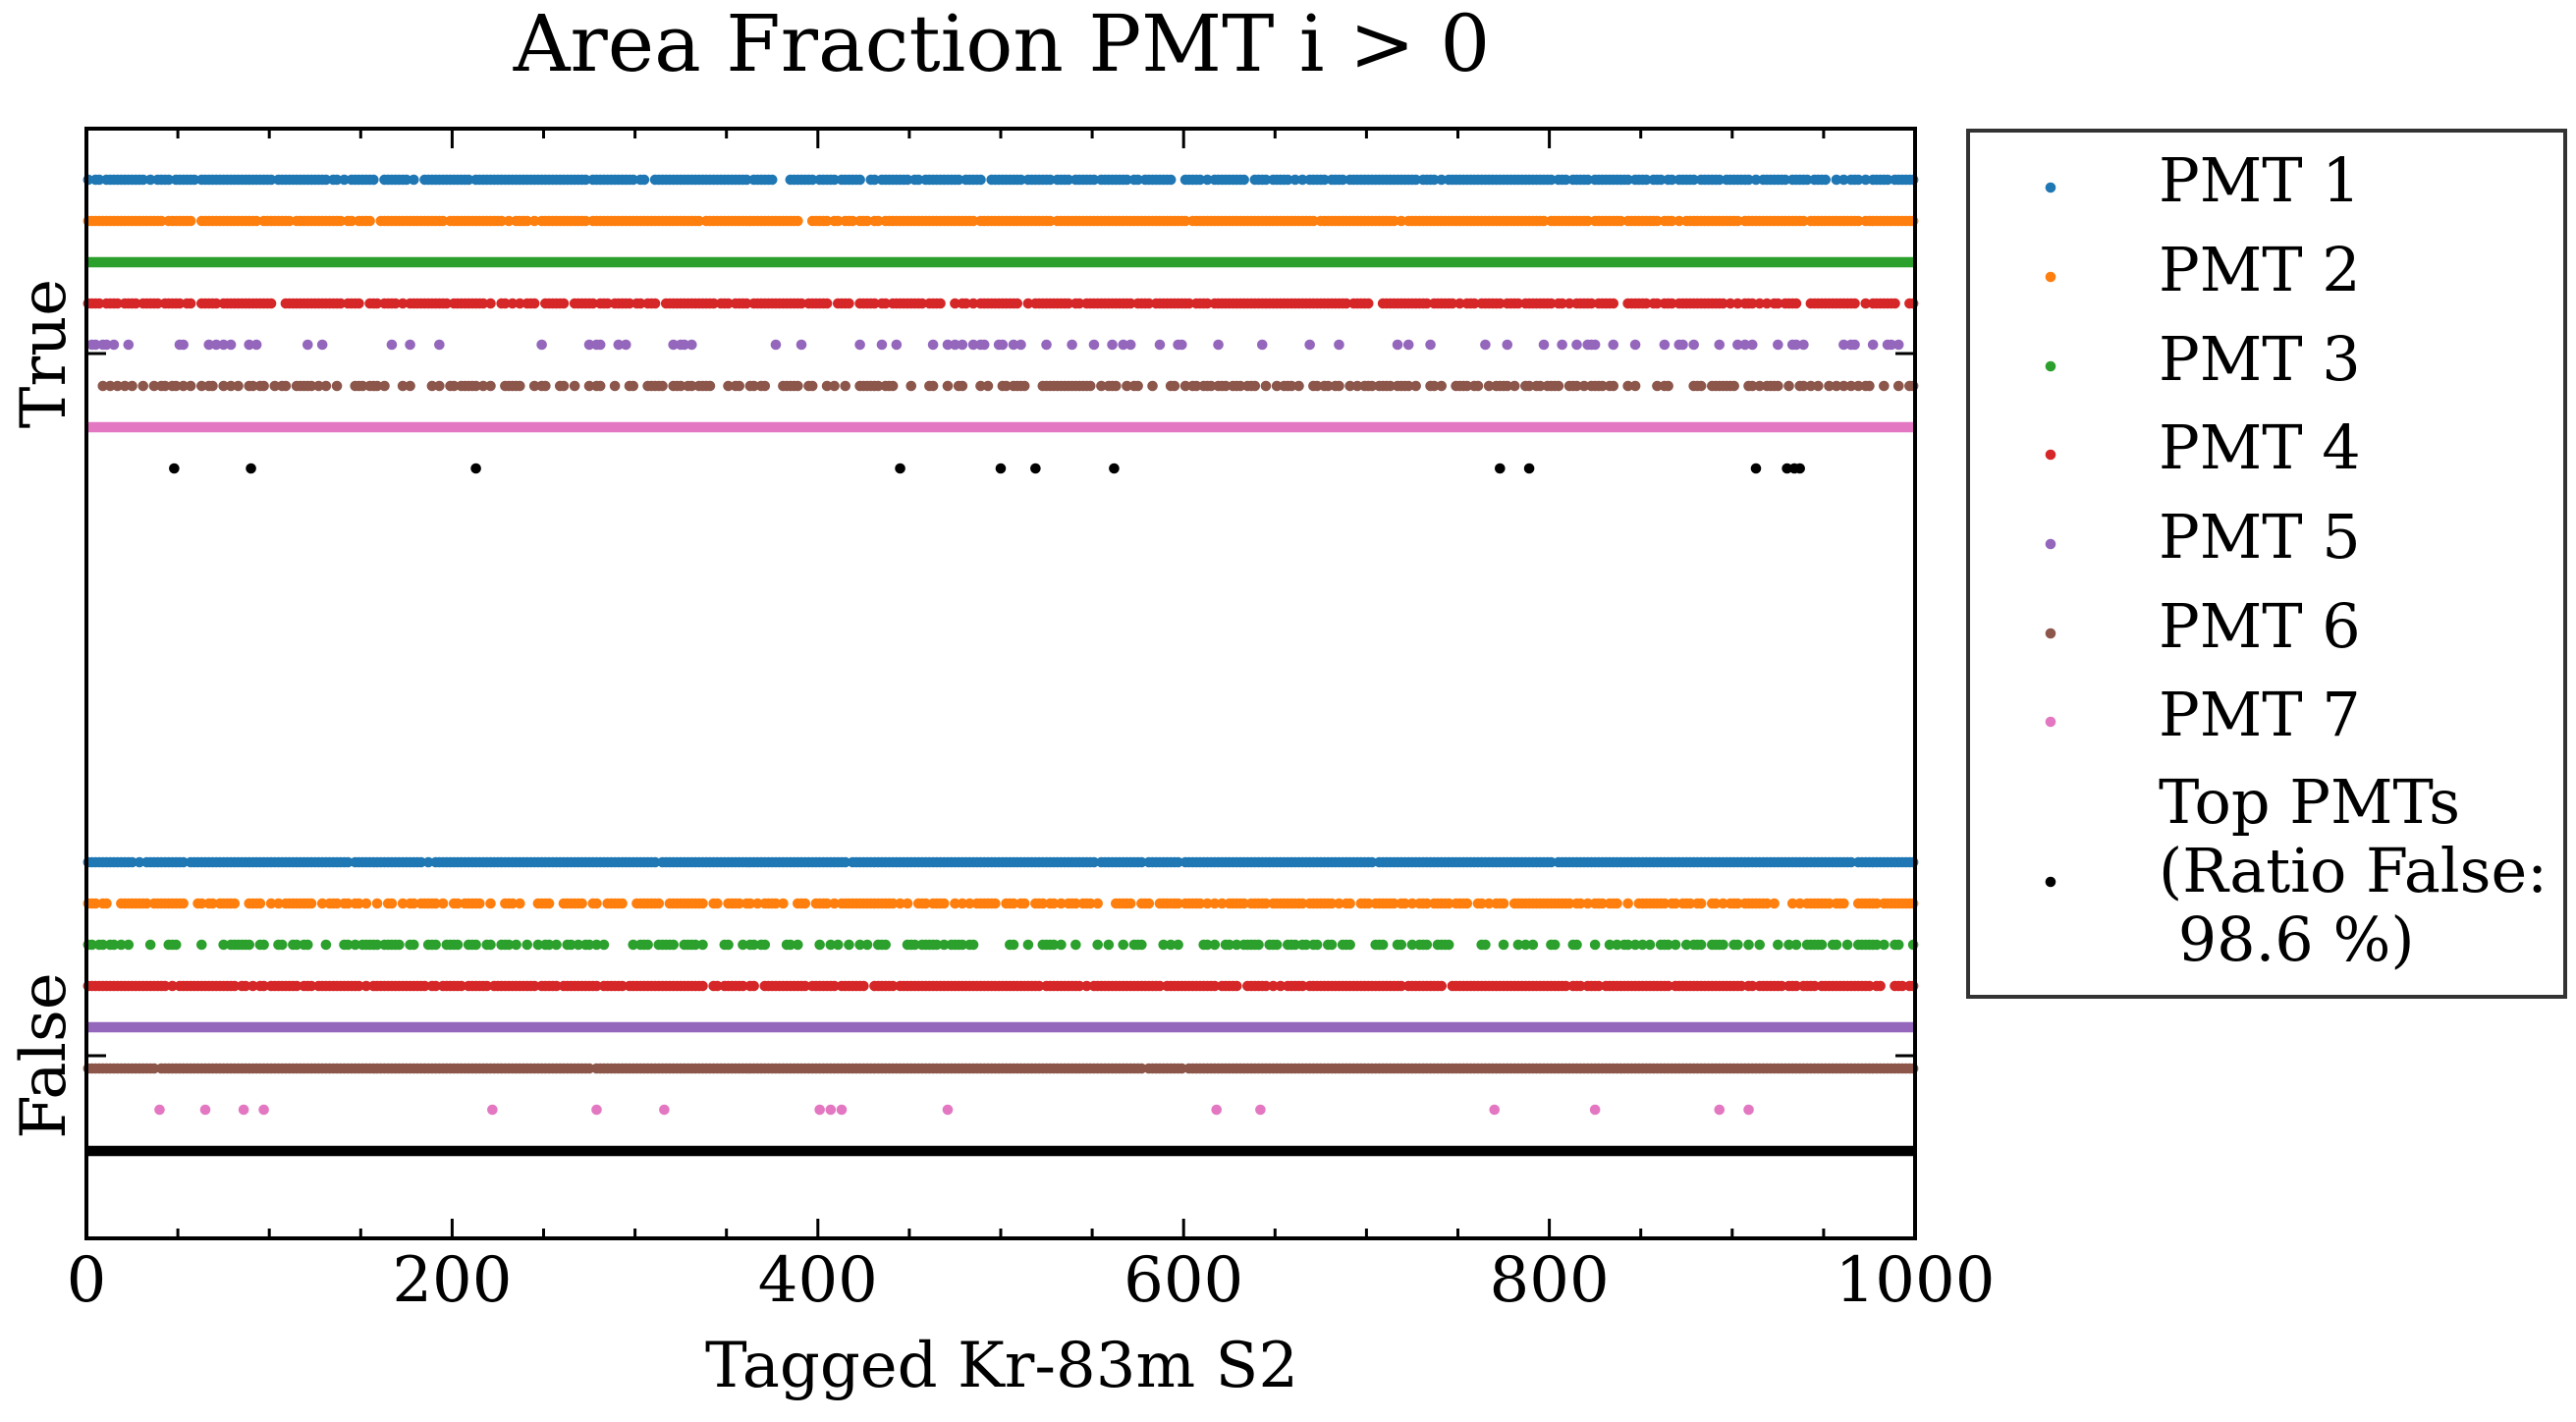 Image resolution: width=2576 pixels, height=1422 pixels. I want to click on legend-entry: PMT 4, so click(2203, 447).